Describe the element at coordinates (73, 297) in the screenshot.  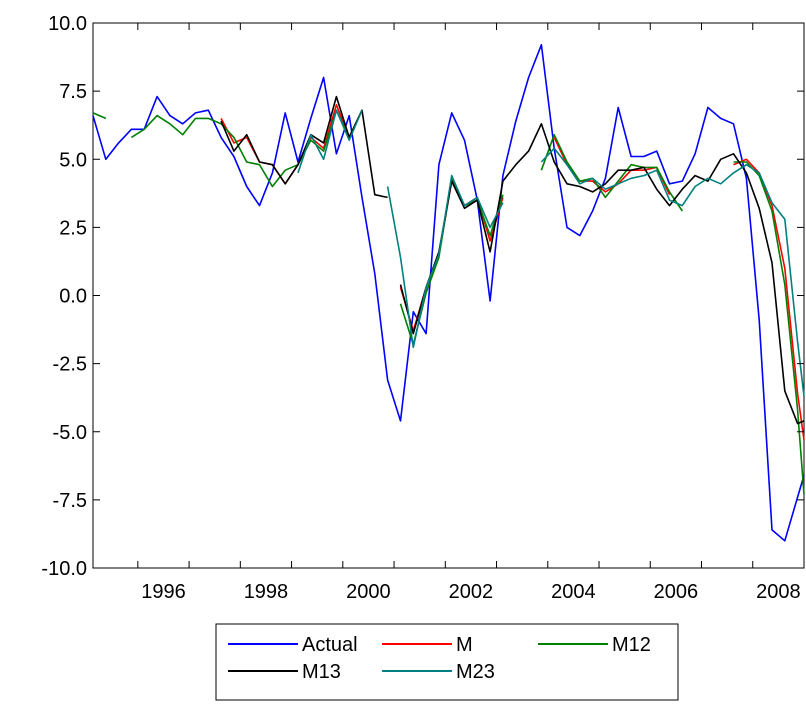
I see `y-tick-label: 0.0` at that location.